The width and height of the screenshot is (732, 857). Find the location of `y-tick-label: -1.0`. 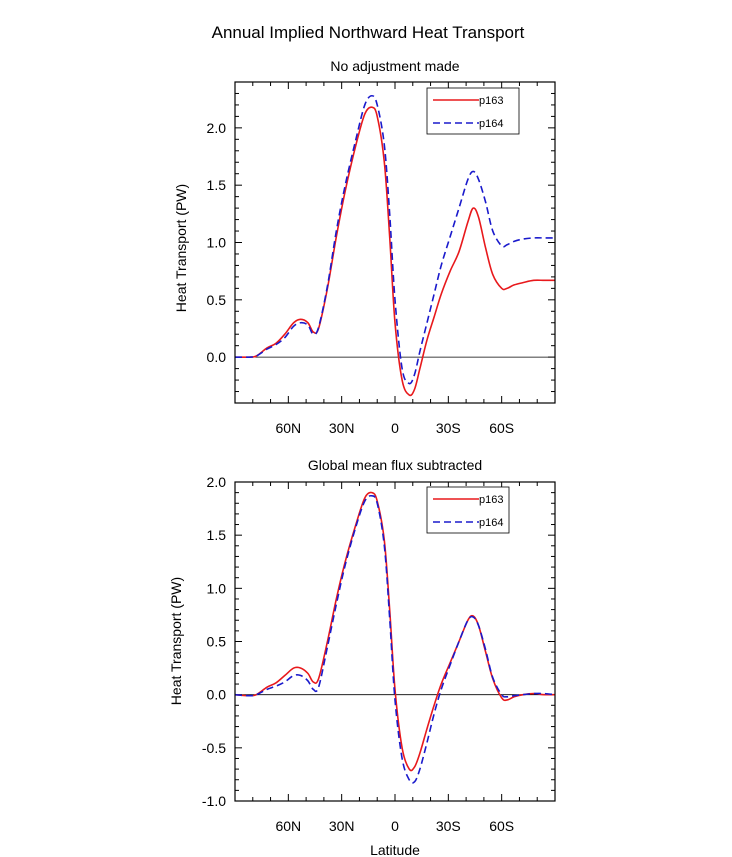

y-tick-label: -1.0 is located at coordinates (214, 801).